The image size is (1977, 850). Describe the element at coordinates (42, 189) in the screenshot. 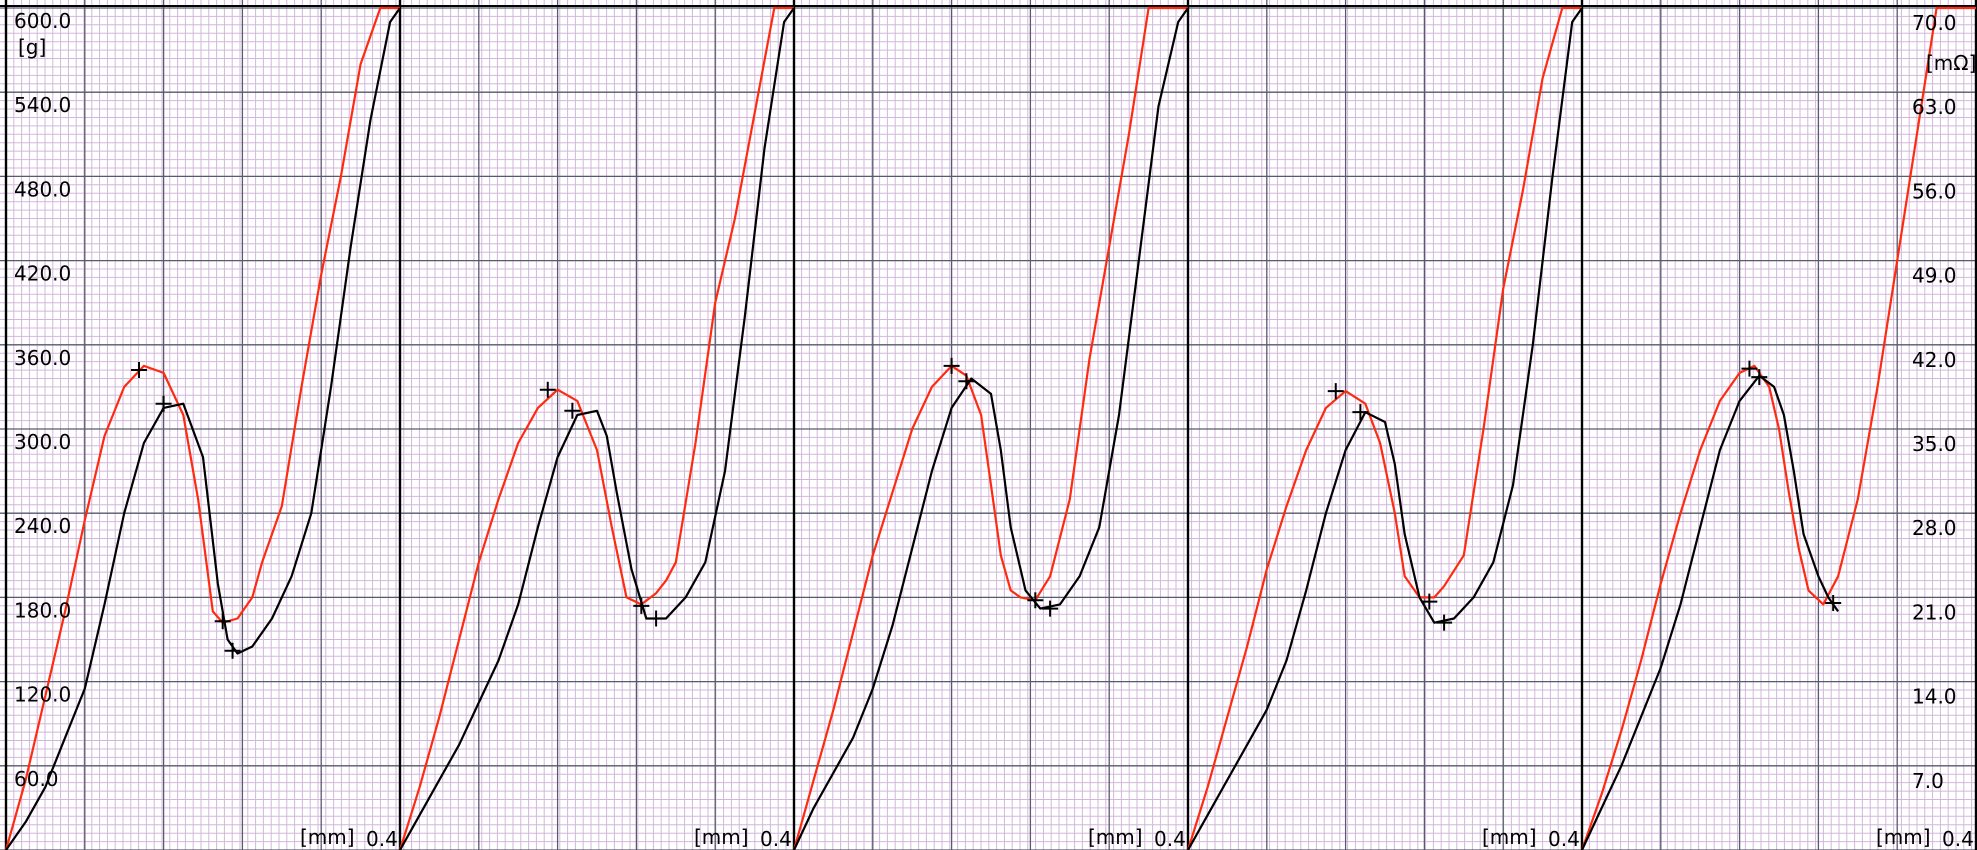

I see `left-tick-label: 480.0` at that location.